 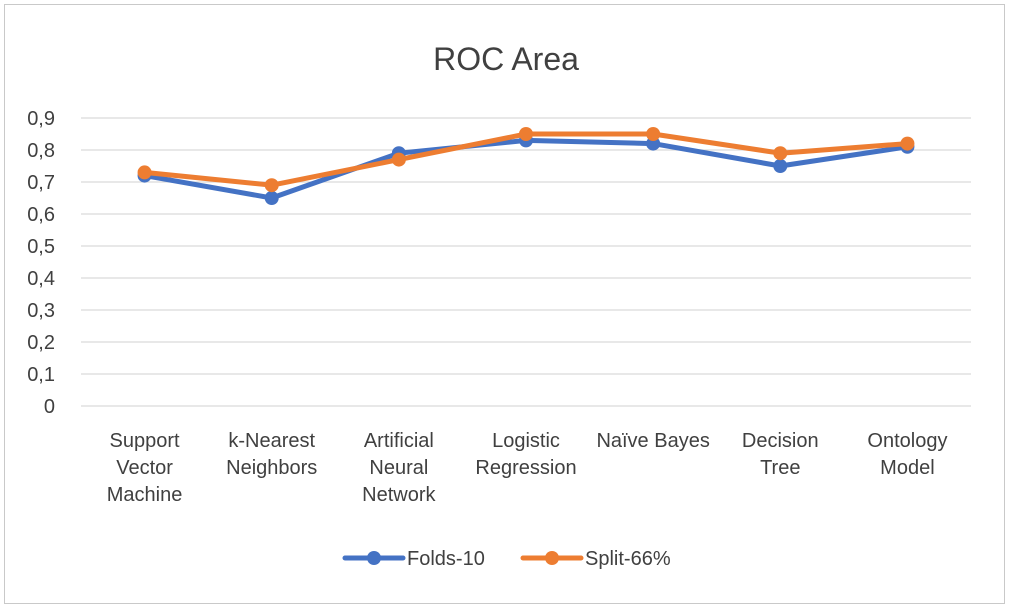 What do you see at coordinates (145, 495) in the screenshot?
I see `x-category-label-line: Machine` at bounding box center [145, 495].